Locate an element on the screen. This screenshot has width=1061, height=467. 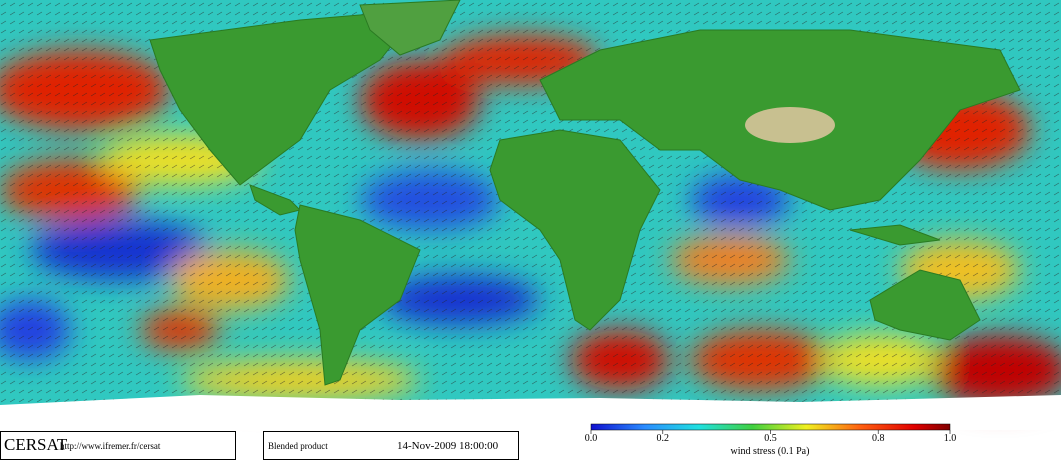
url: http://www.ifremer.fr/cersat is located at coordinates (110, 446).